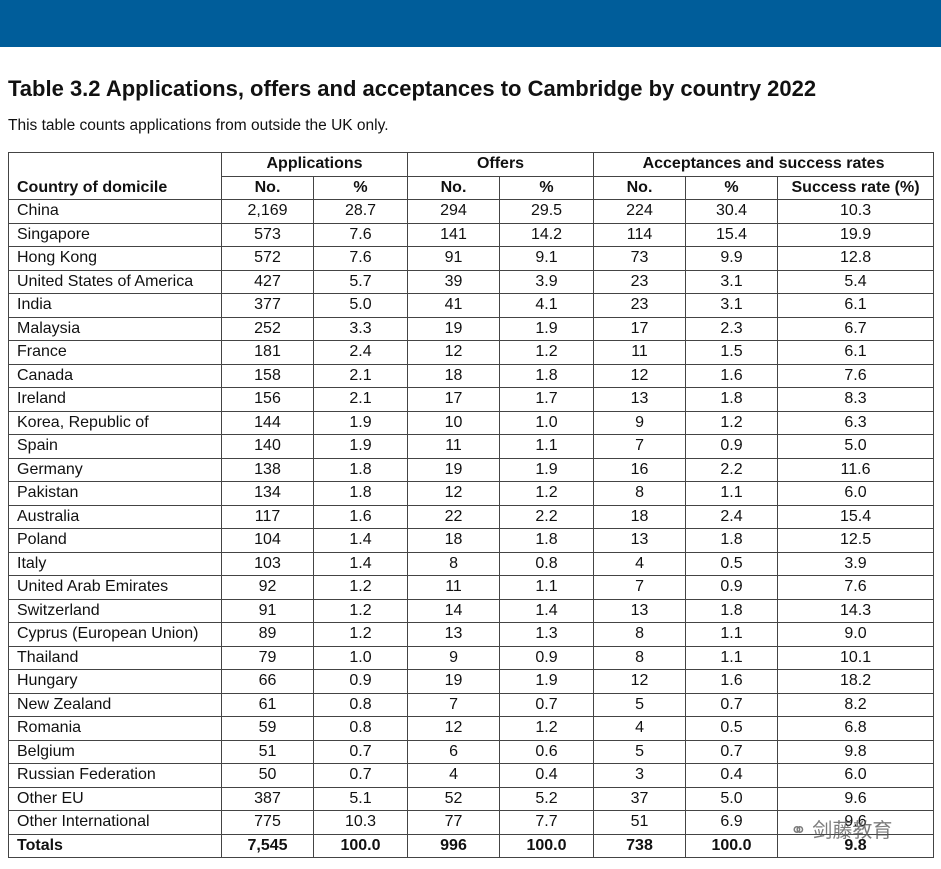 This screenshot has height=869, width=941. Describe the element at coordinates (856, 845) in the screenshot. I see `total-cell: 9.8` at that location.